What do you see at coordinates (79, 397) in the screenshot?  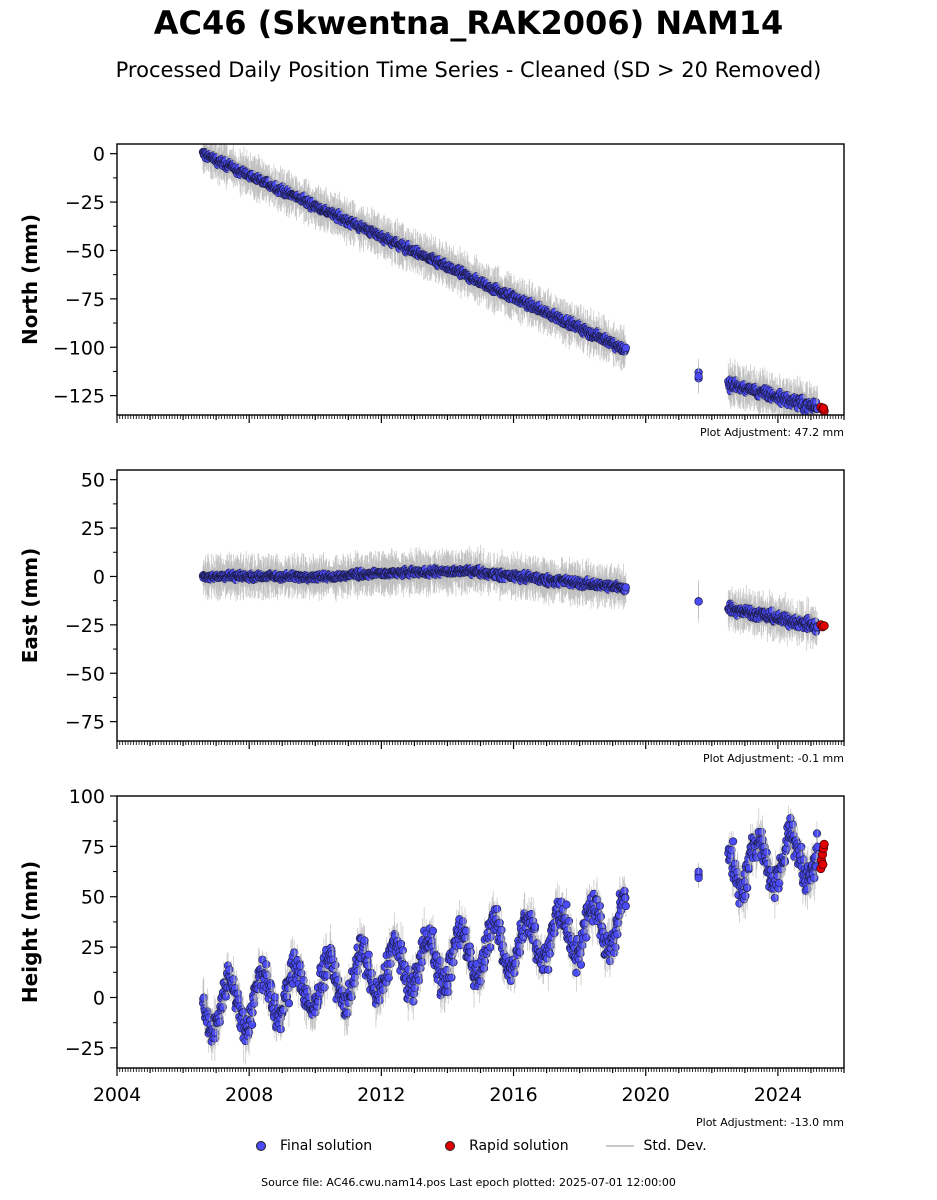 I see `y-tick-label: −125` at bounding box center [79, 397].